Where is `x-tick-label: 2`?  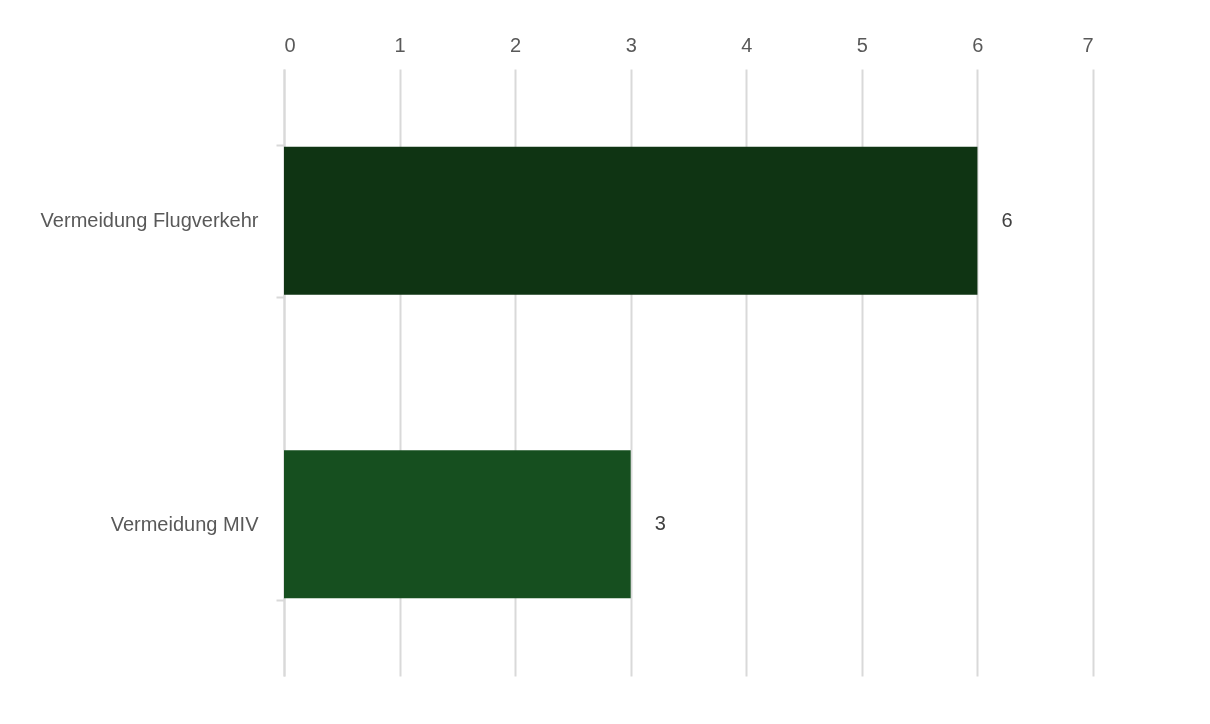 x-tick-label: 2 is located at coordinates (516, 44).